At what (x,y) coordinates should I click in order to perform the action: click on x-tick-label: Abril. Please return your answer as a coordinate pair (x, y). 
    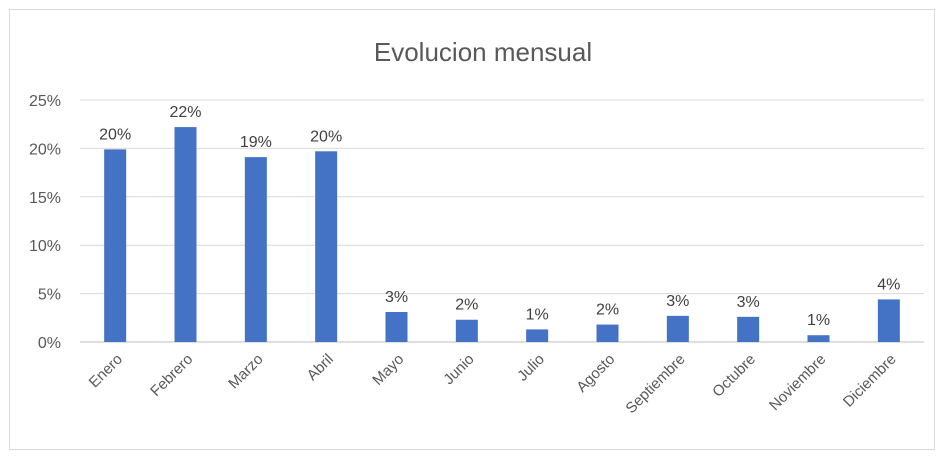
    Looking at the image, I should click on (320, 367).